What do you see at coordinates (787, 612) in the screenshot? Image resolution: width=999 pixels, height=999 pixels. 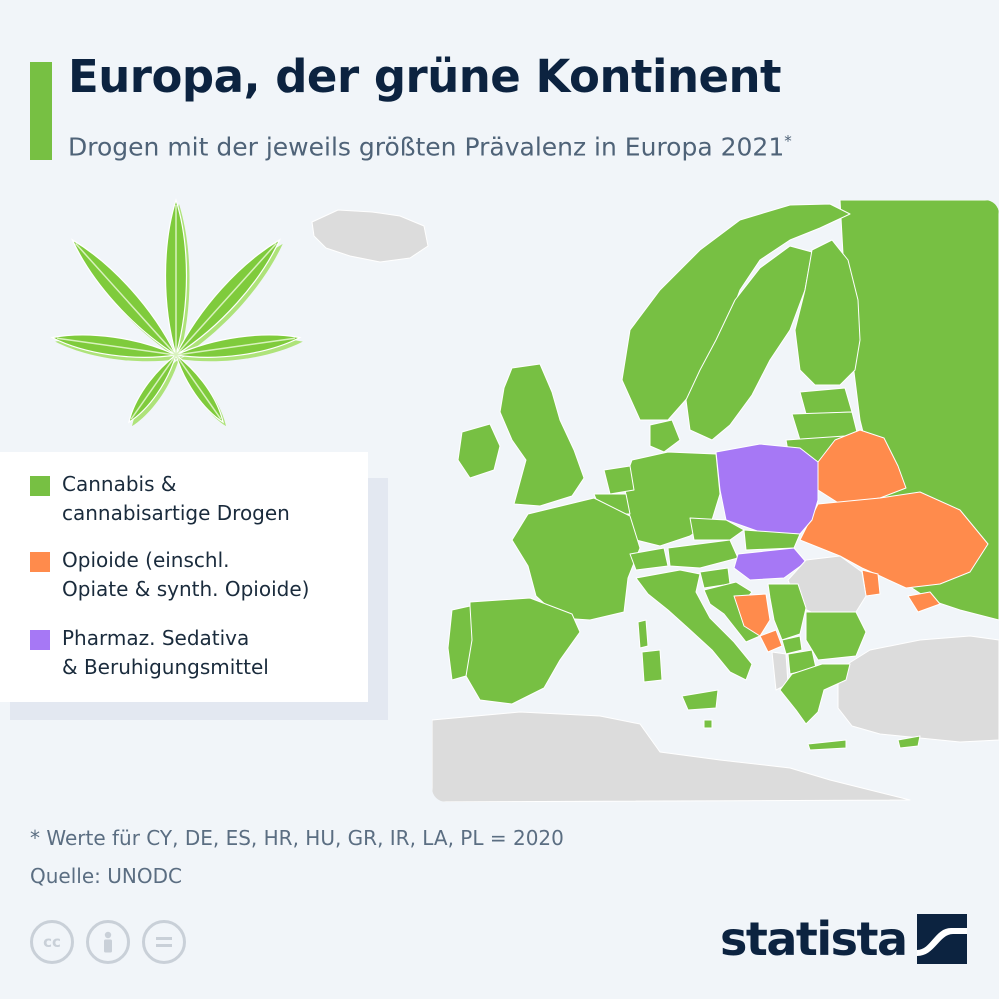 I see `region-serbia` at bounding box center [787, 612].